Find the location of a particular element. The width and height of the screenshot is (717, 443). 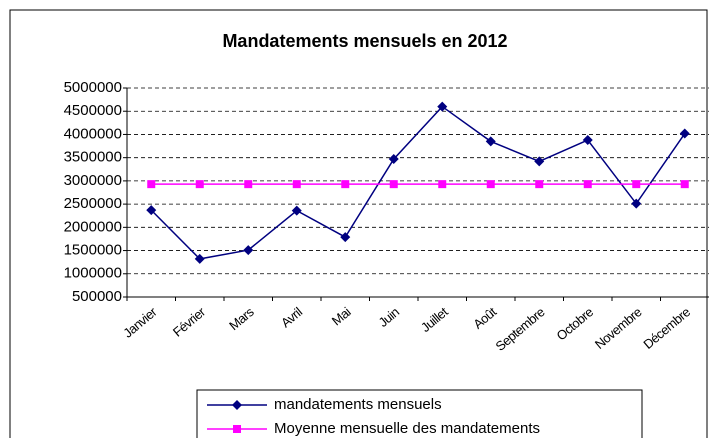

legend-label: mandatements mensuels is located at coordinates (358, 404).